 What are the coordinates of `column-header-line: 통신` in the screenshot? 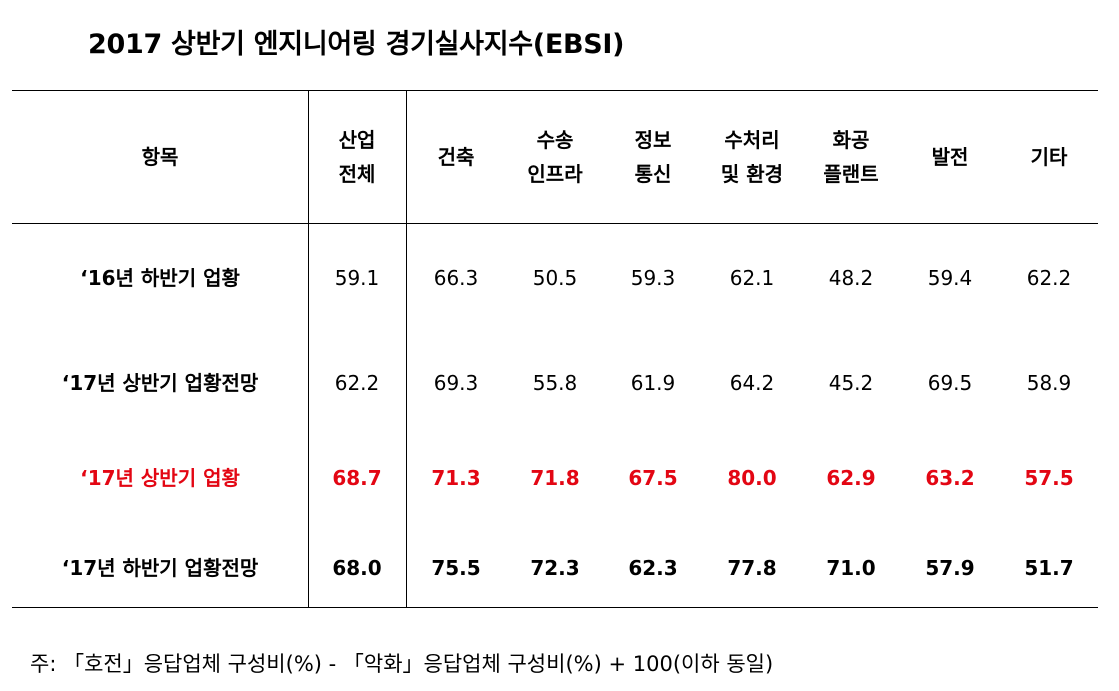 It's located at (653, 173).